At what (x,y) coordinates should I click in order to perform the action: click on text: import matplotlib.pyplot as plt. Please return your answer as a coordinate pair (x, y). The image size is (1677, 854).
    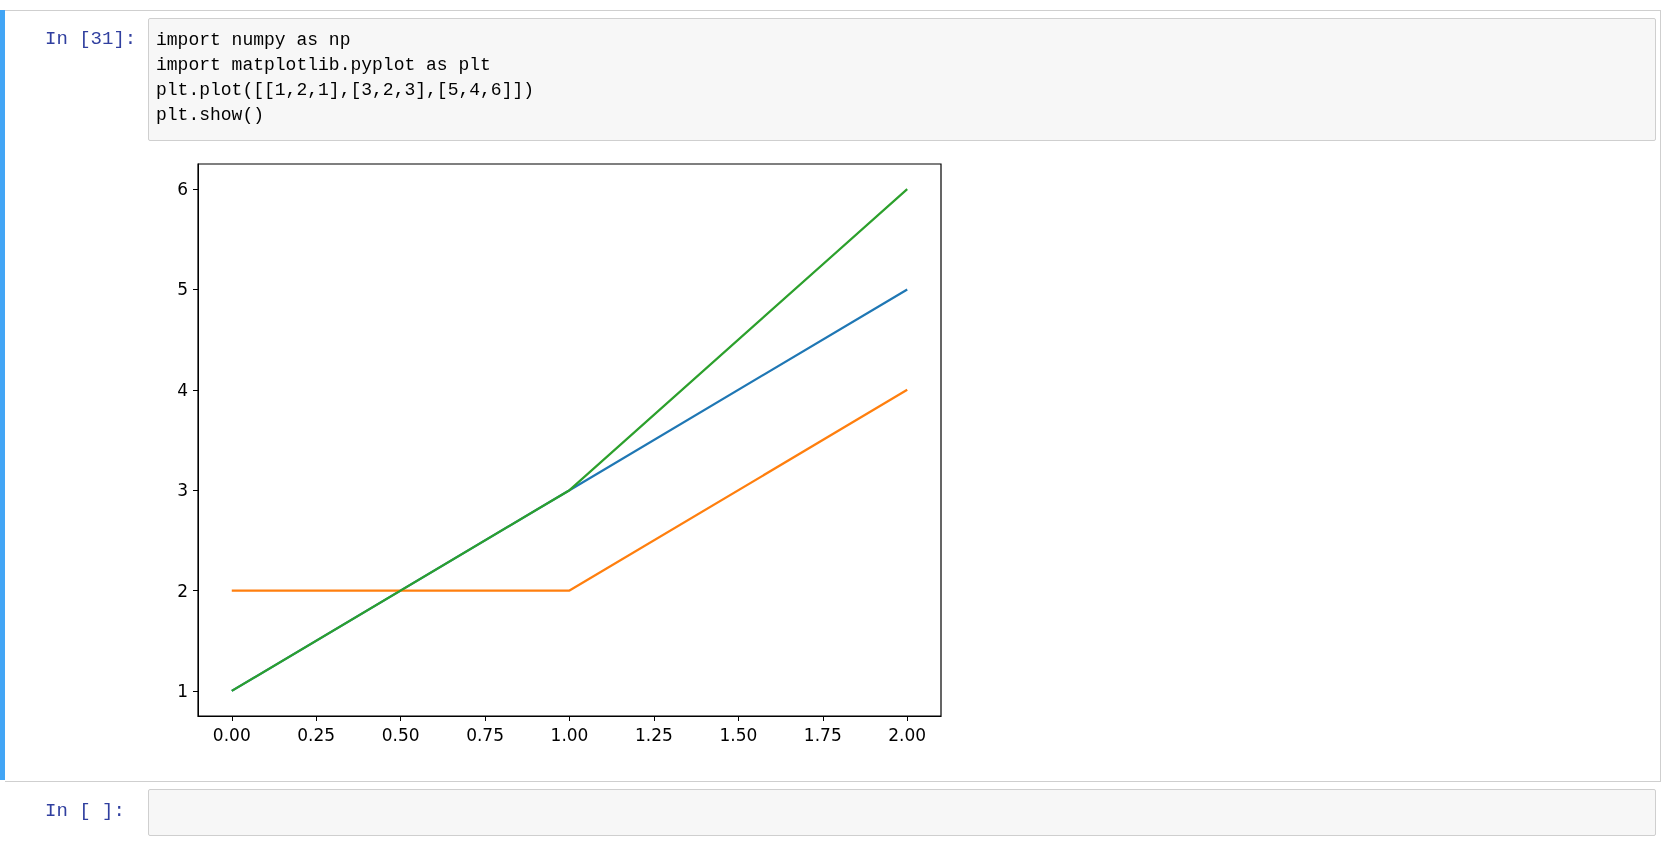
    Looking at the image, I should click on (323, 65).